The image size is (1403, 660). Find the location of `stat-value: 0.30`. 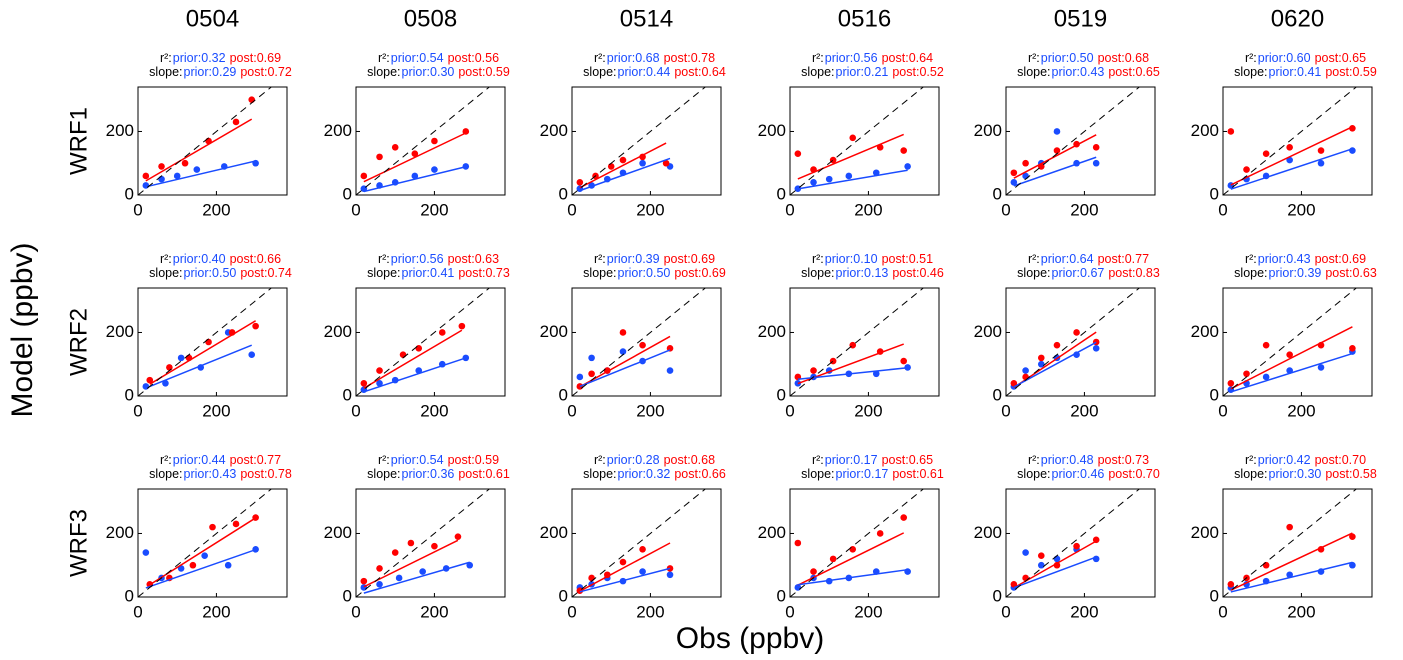

stat-value: 0.30 is located at coordinates (442, 72).